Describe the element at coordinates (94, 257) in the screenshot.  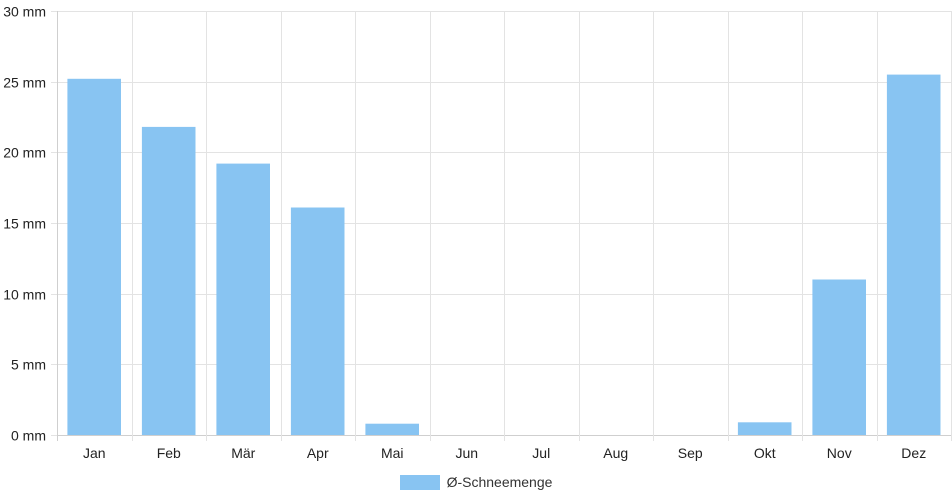
I see `bar-jan` at that location.